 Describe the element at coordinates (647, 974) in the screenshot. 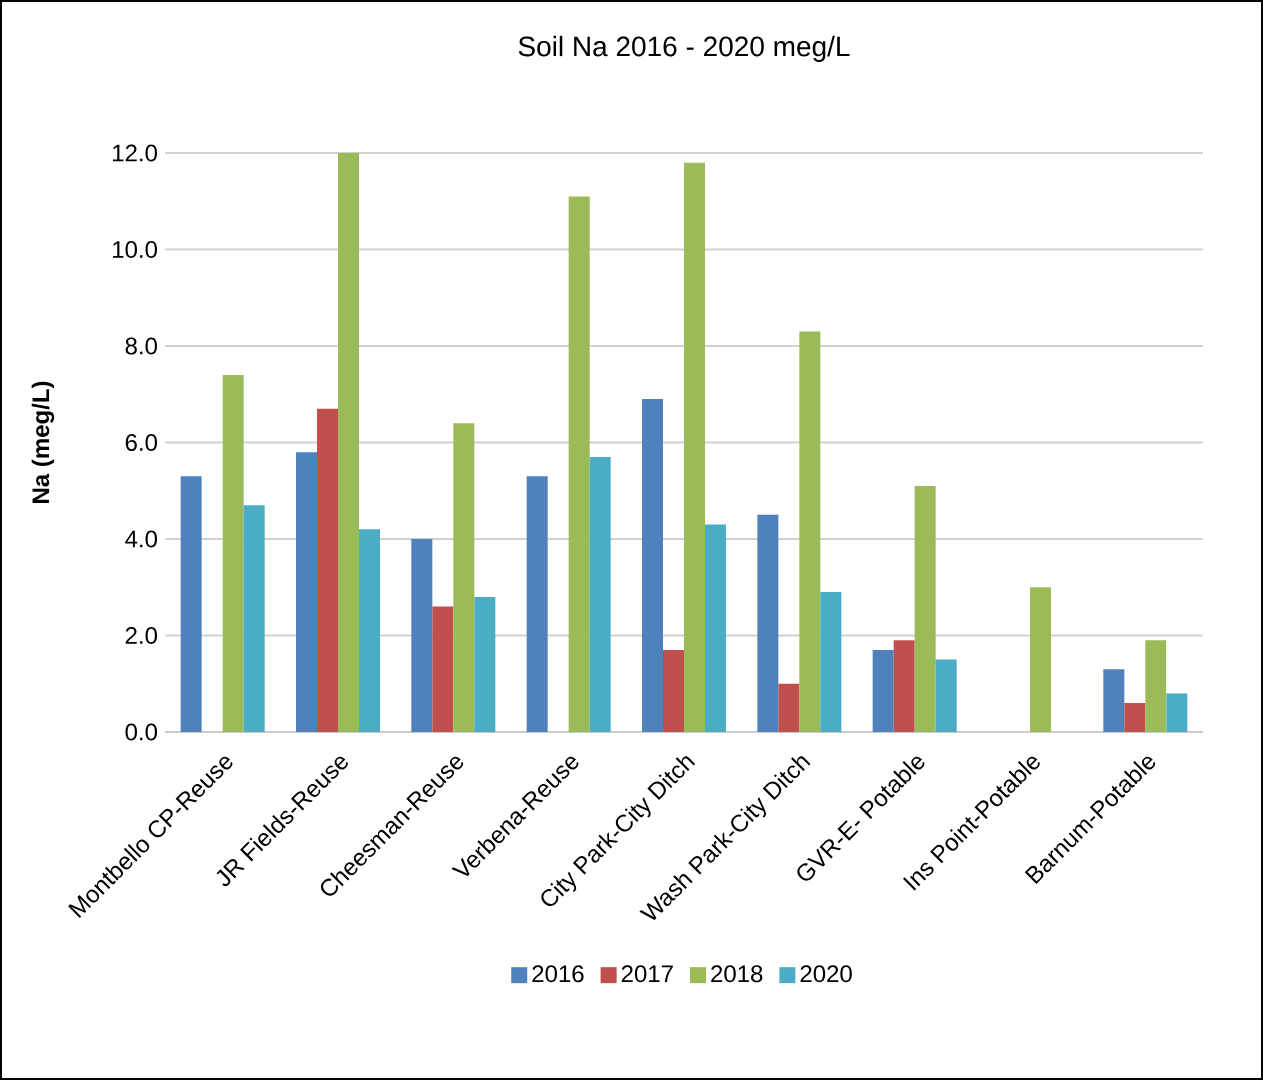

I see `legend-label: 2017` at that location.